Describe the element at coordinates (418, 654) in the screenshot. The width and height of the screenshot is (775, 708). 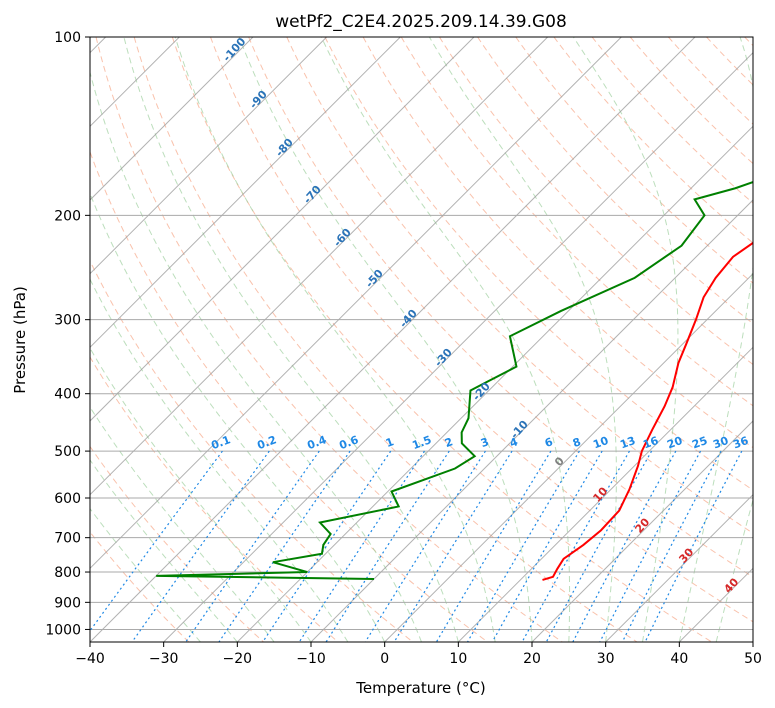
I see `x-axis: −40 −30 −20 −10 0 10 20 30 40 50` at that location.